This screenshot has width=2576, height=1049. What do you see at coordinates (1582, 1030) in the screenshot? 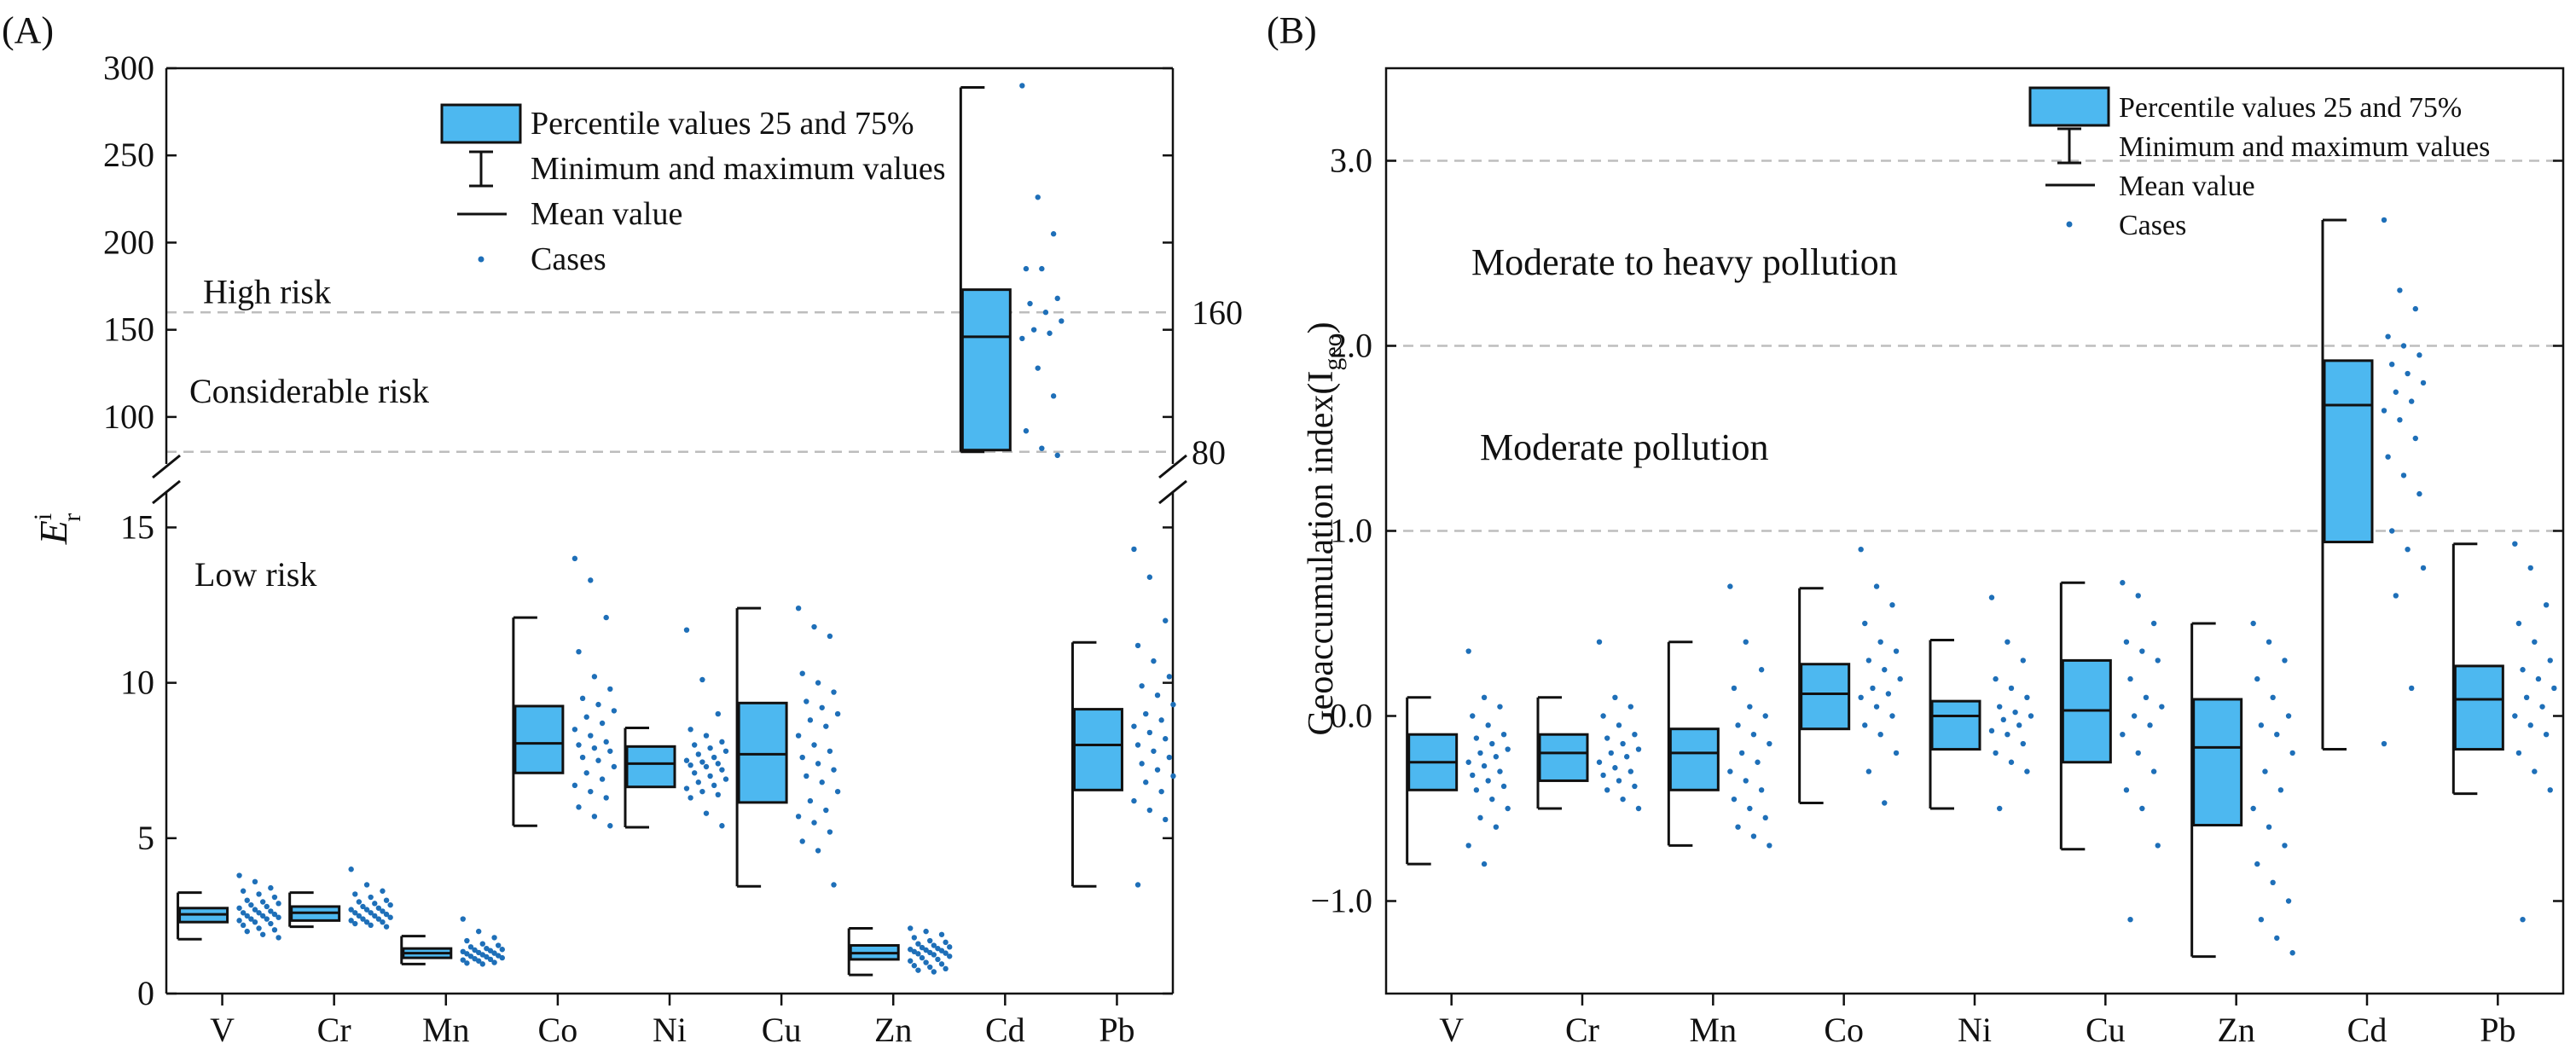
I see `x-tick-label: Cr` at bounding box center [1582, 1030].